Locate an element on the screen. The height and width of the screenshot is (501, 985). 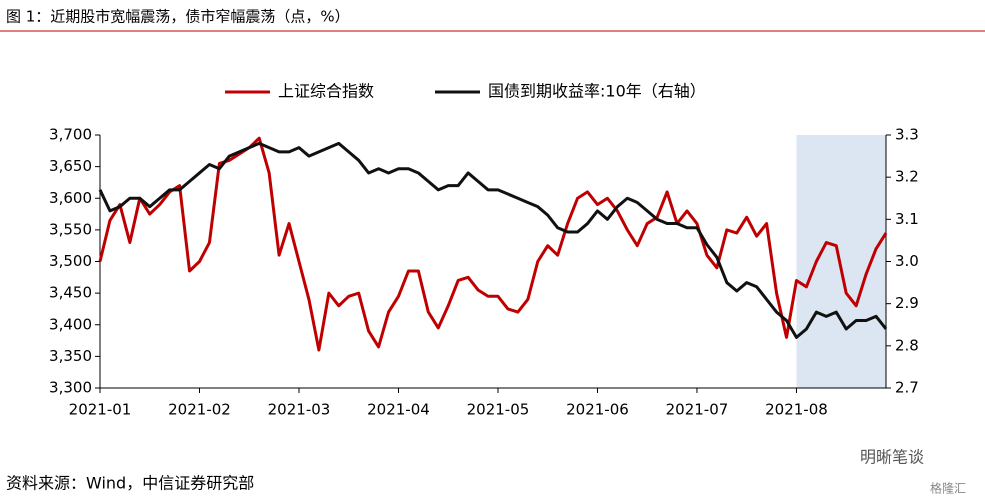
y2-tick-label: 2.8 is located at coordinates (907, 345).